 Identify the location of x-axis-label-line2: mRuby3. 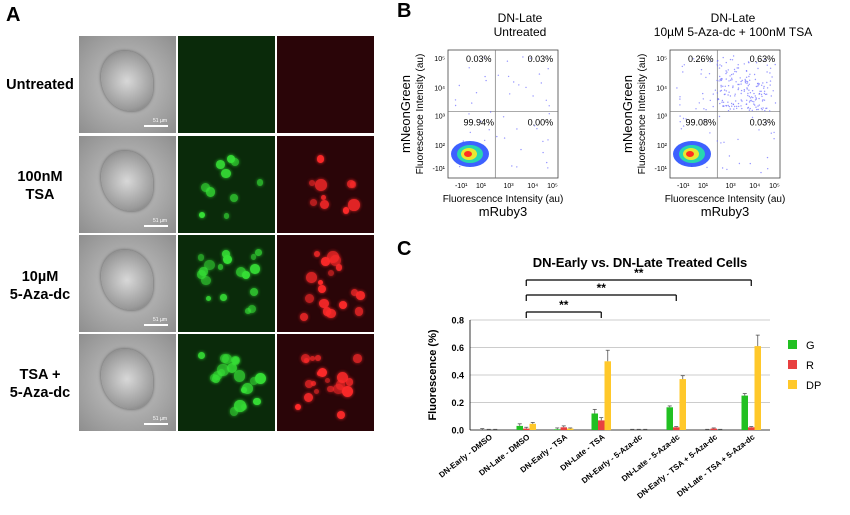
(725, 211).